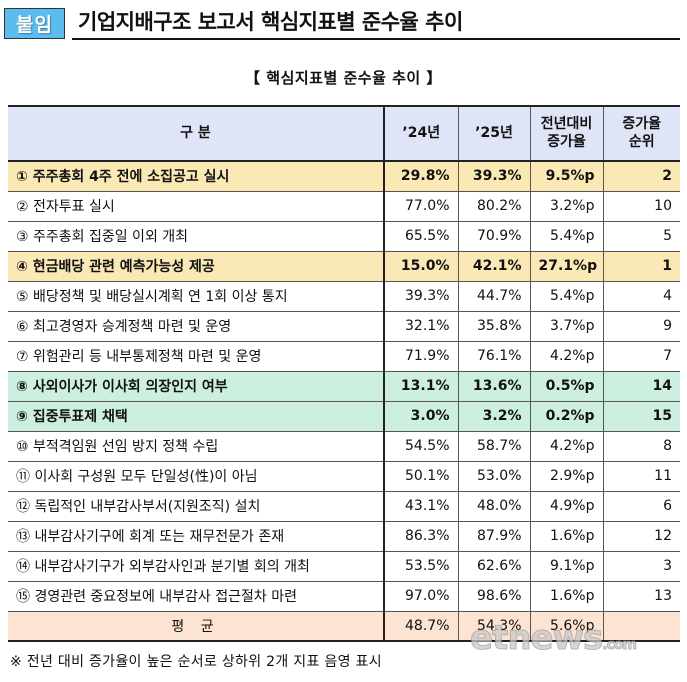 The height and width of the screenshot is (682, 687). What do you see at coordinates (344, 356) in the screenshot?
I see `table-row: ⑦ 위험관리 등 내부통제정책 마련 및 운영 71.9% 76.1% 4.2%p 7` at bounding box center [344, 356].